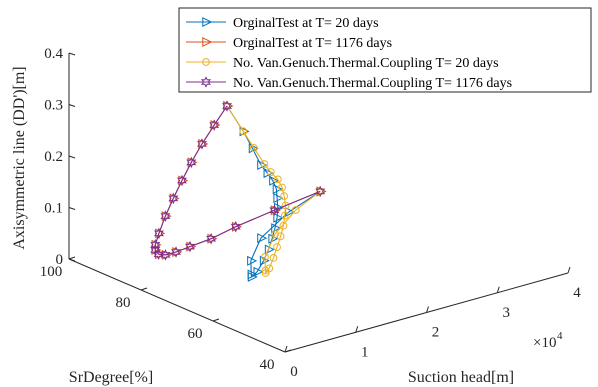 Image resolution: width=598 pixels, height=387 pixels. What do you see at coordinates (577, 293) in the screenshot?
I see `x-tick-label: 4` at bounding box center [577, 293].